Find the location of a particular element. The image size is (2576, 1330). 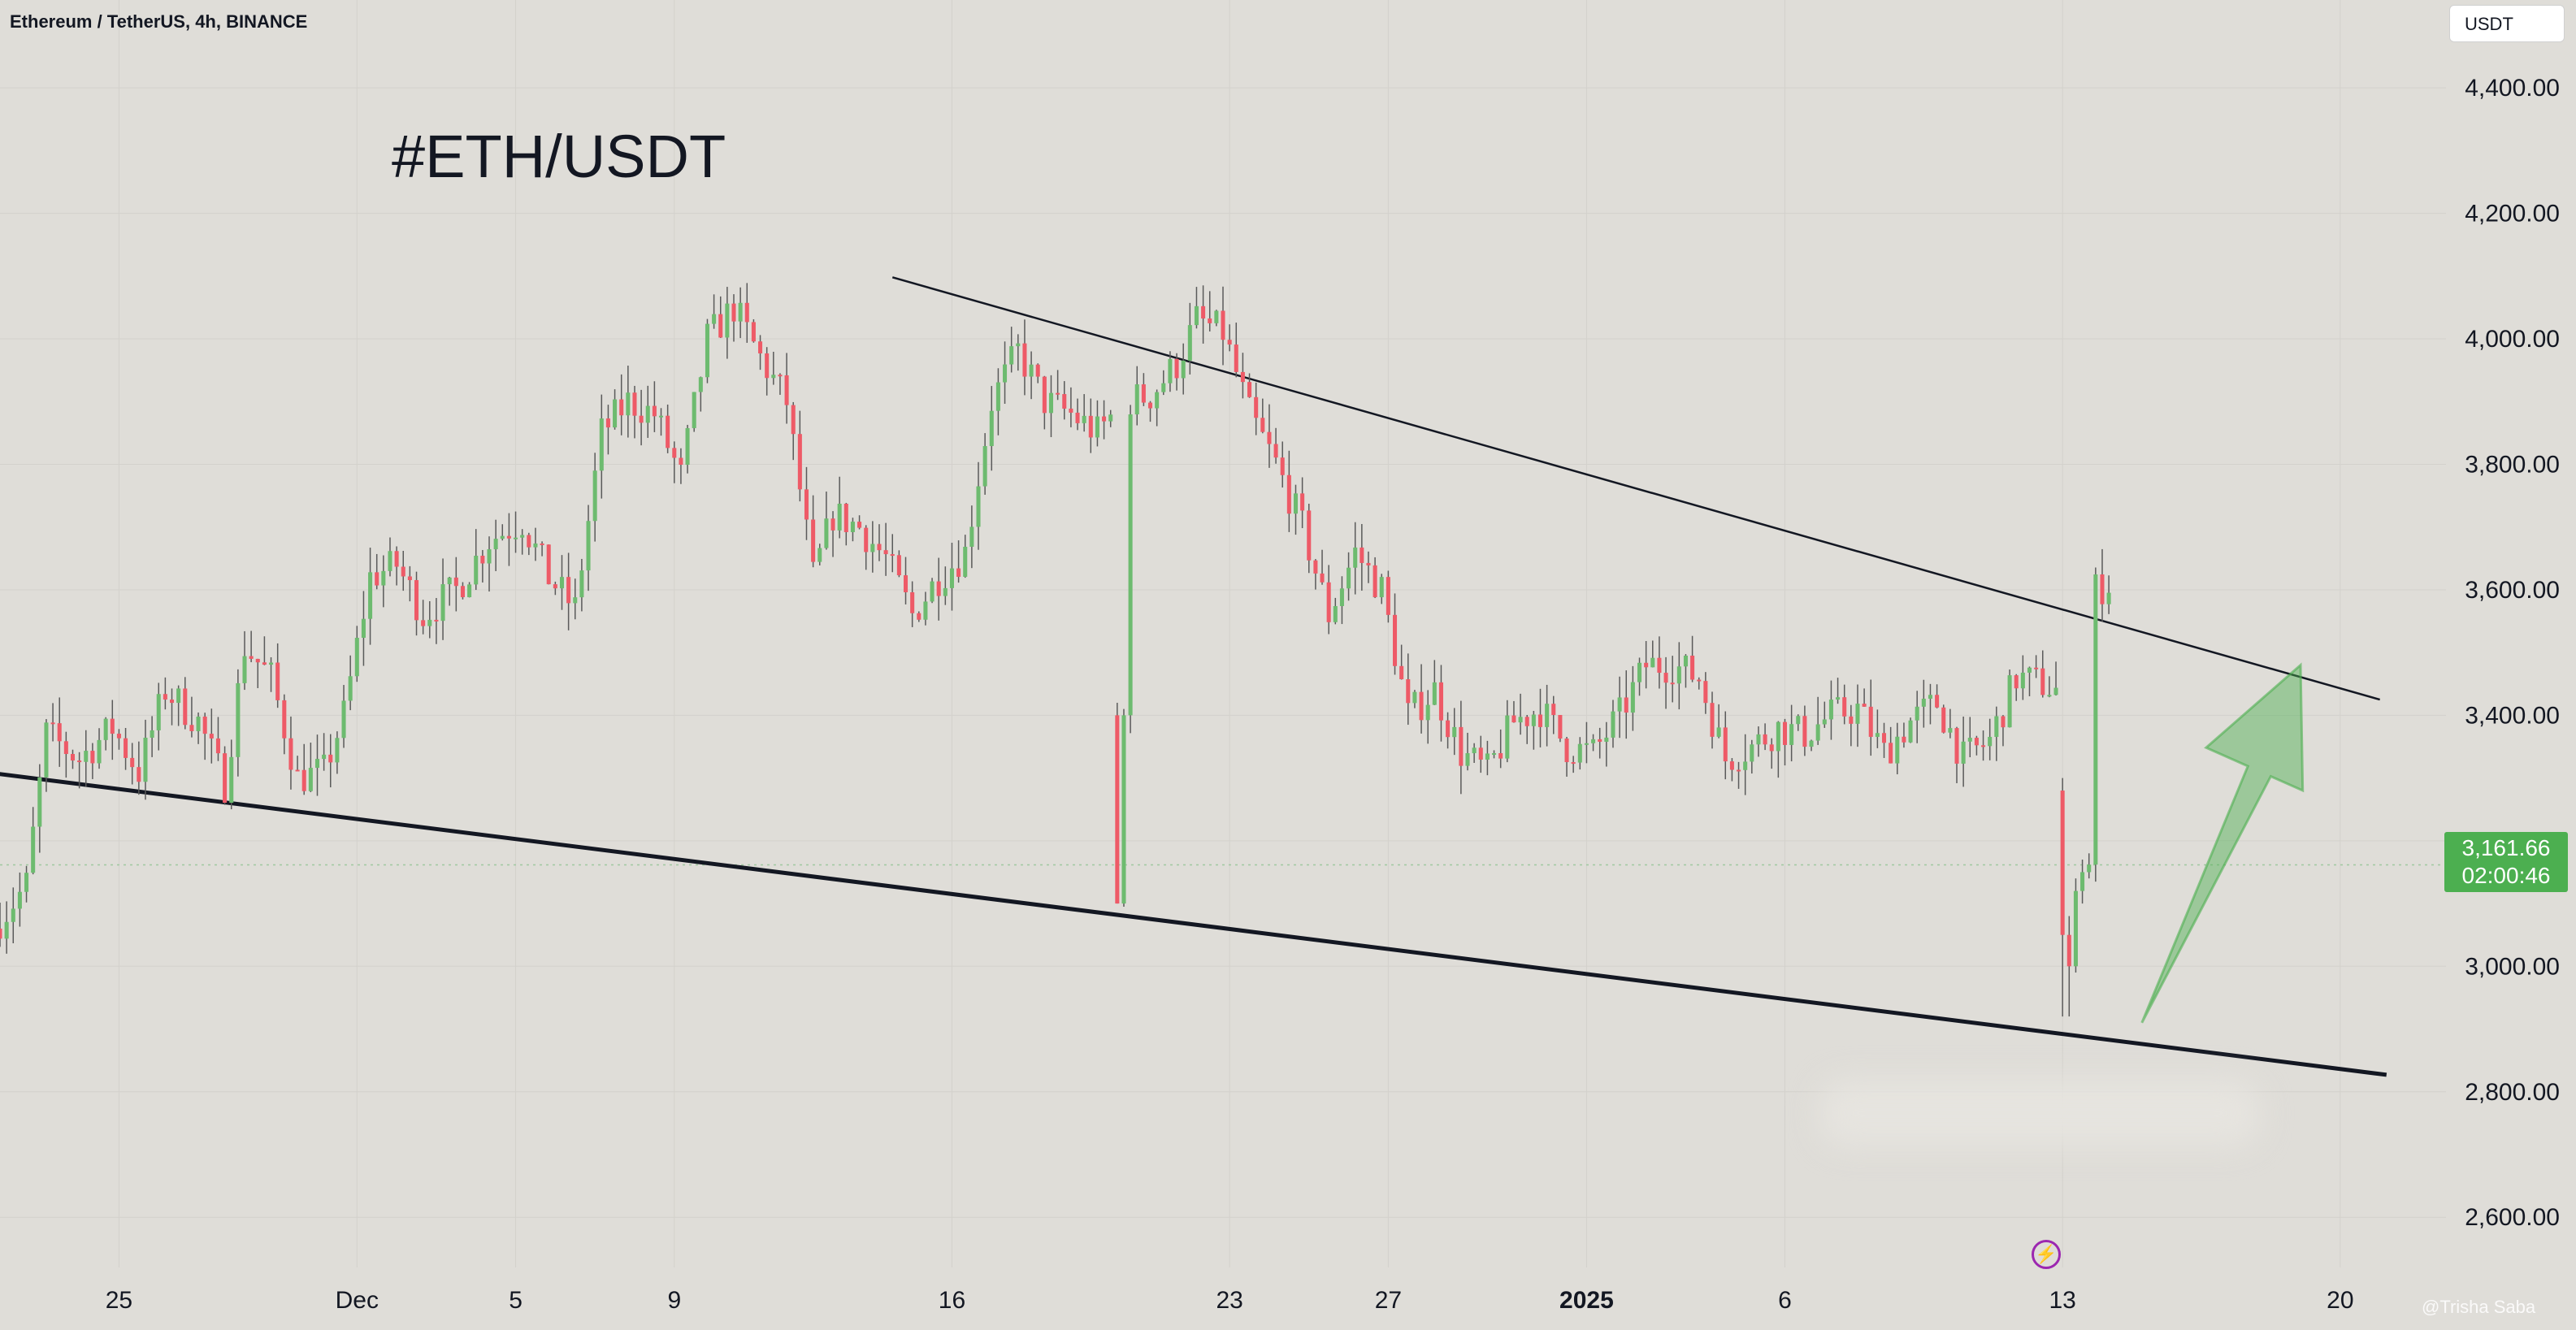

last-price-tag: 3,161.66 02:00:46 is located at coordinates (2506, 862).